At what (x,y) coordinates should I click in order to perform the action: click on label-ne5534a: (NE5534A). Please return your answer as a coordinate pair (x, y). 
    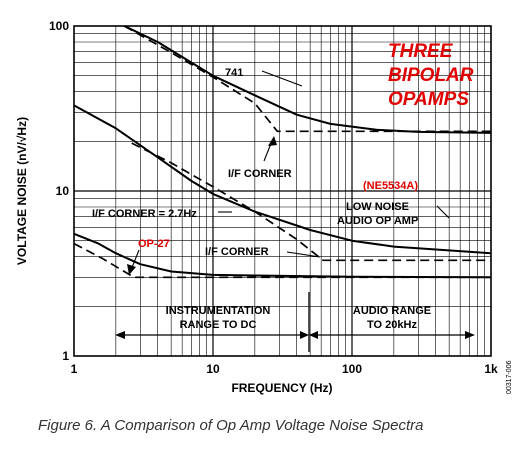
    Looking at the image, I should click on (390, 186).